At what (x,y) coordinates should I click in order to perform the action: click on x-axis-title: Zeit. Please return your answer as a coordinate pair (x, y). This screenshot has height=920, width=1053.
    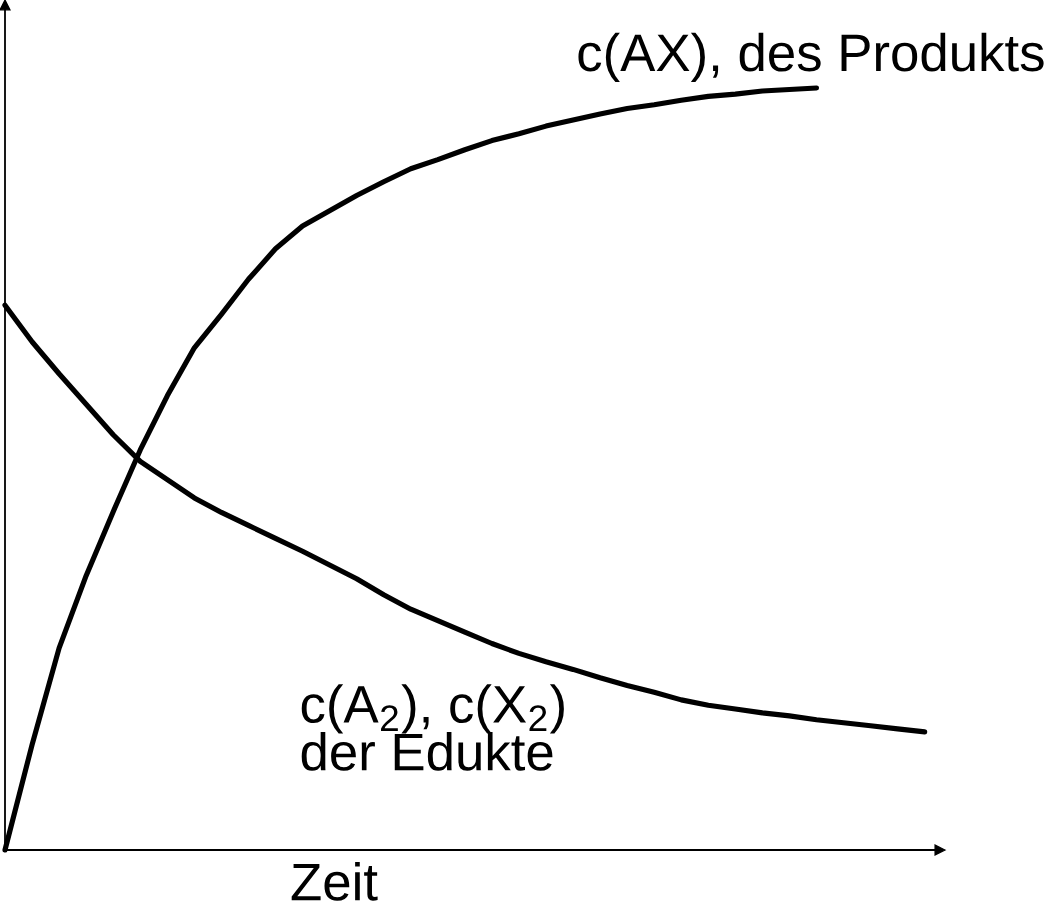
    Looking at the image, I should click on (334, 881).